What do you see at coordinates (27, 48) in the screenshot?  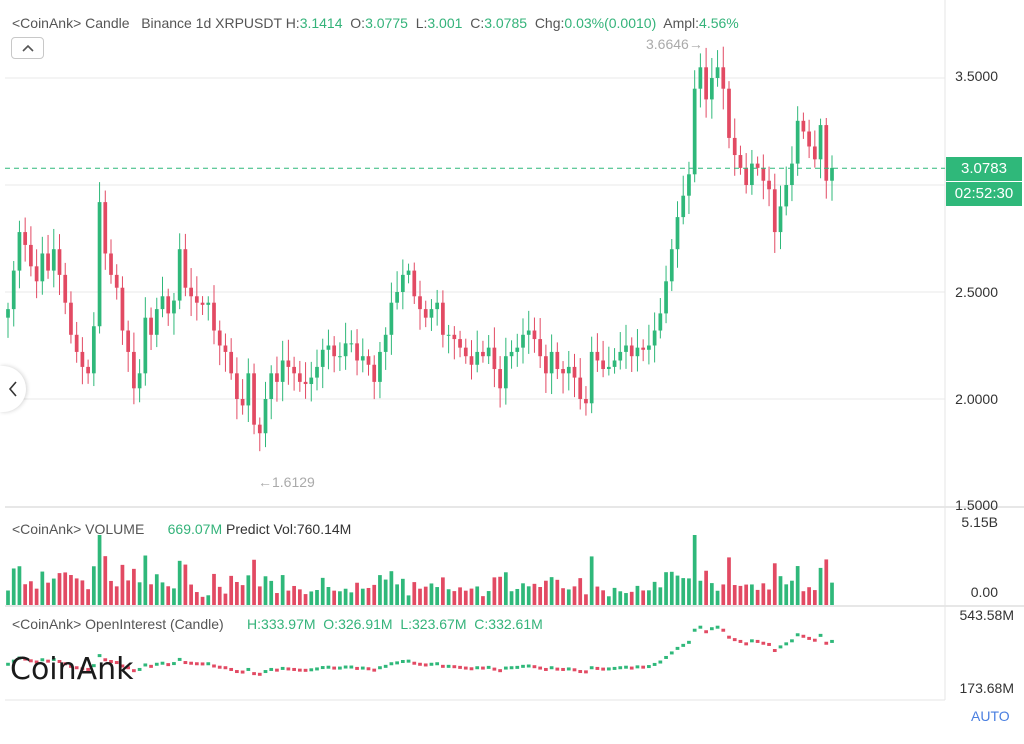 I see `collapse-button` at bounding box center [27, 48].